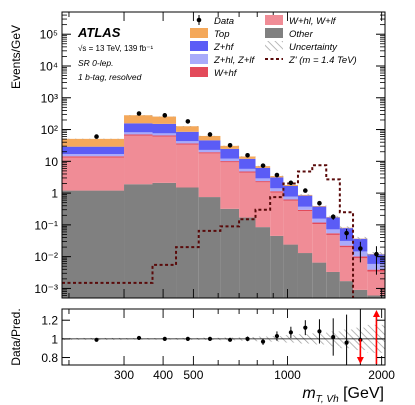  I want to click on y-tick-label--3: 10⁻³, so click(46, 289).